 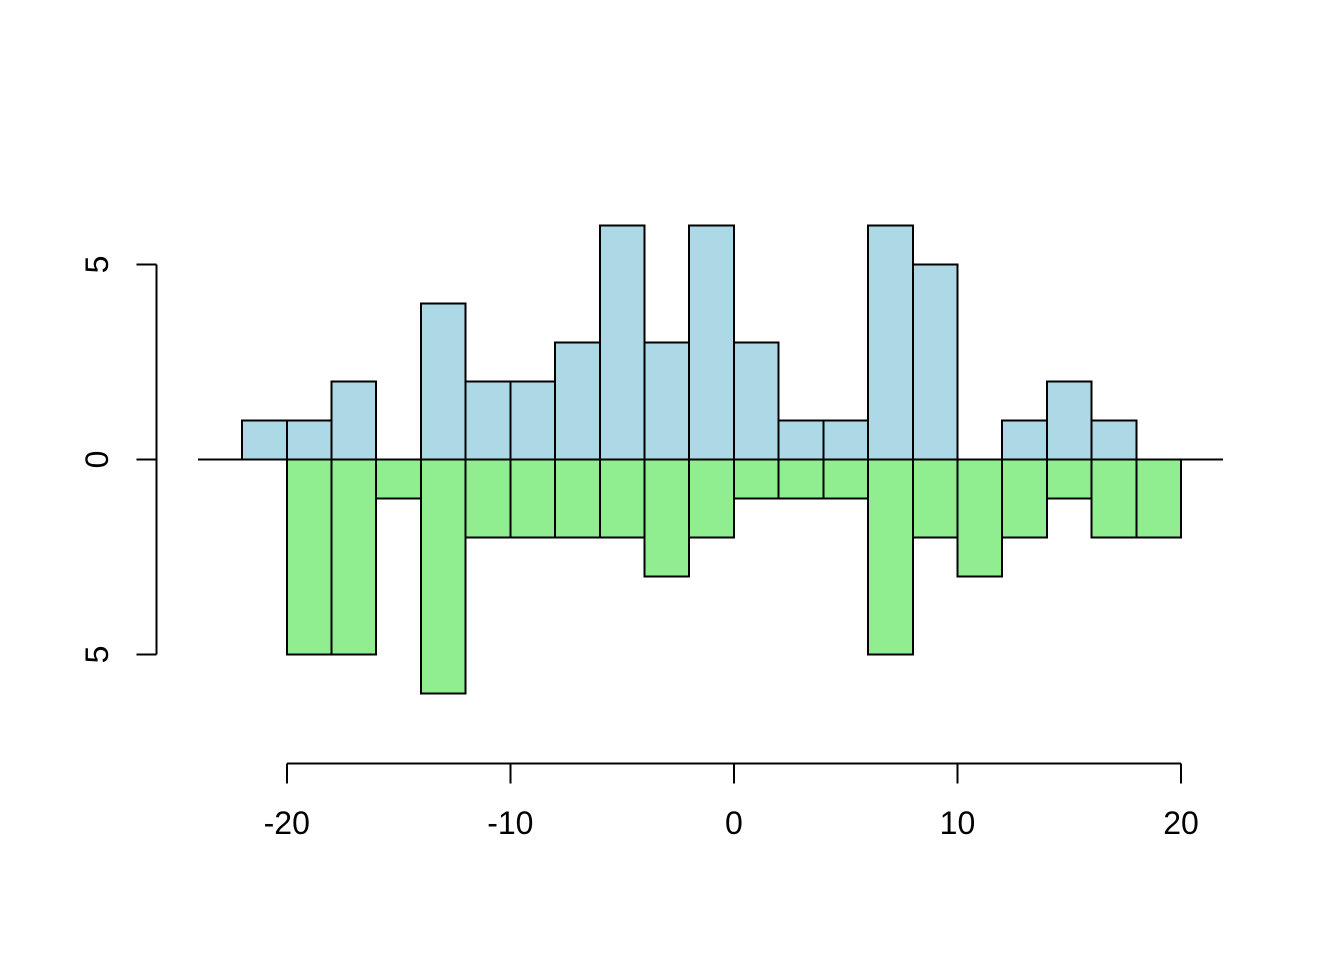 What do you see at coordinates (958, 823) in the screenshot?
I see `x-tick-label: 10` at bounding box center [958, 823].